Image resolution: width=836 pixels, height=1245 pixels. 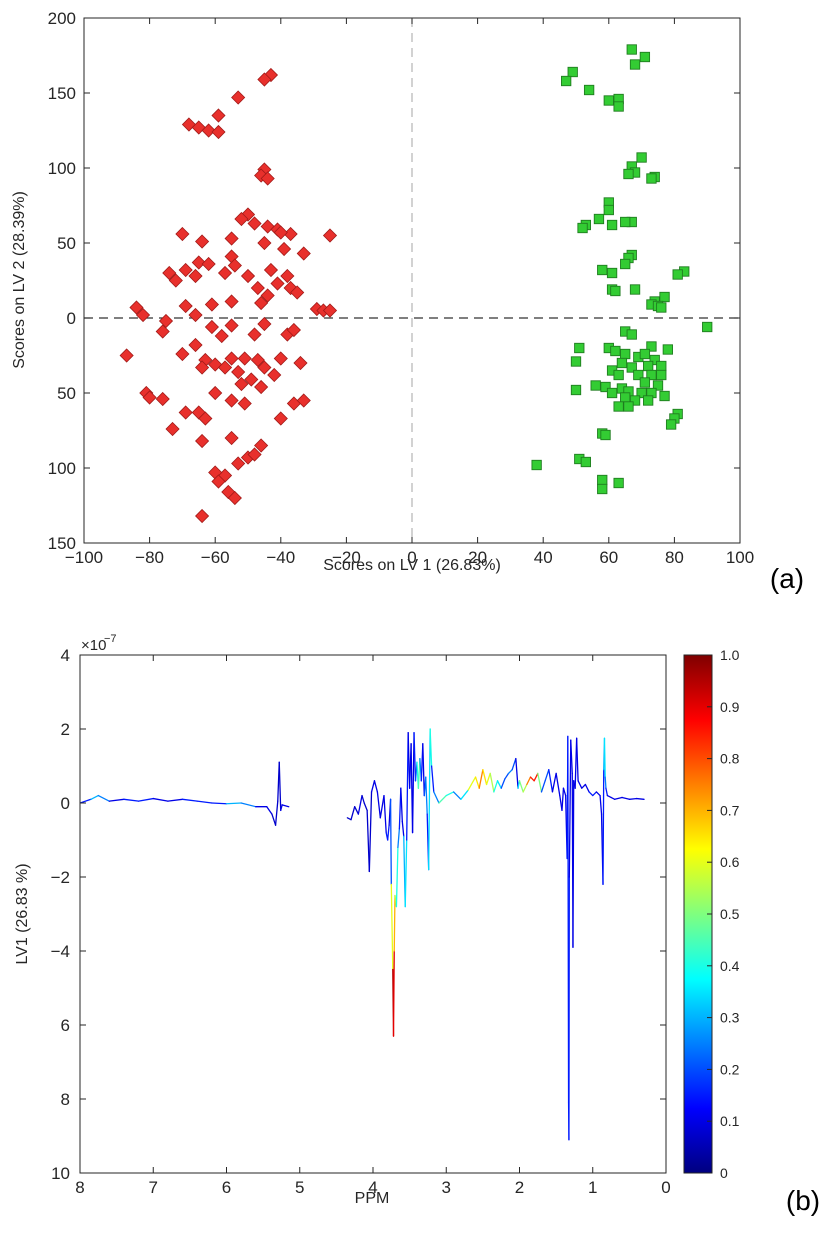 What do you see at coordinates (730, 1018) in the screenshot?
I see `colorbar-tick-label: 0.3` at bounding box center [730, 1018].